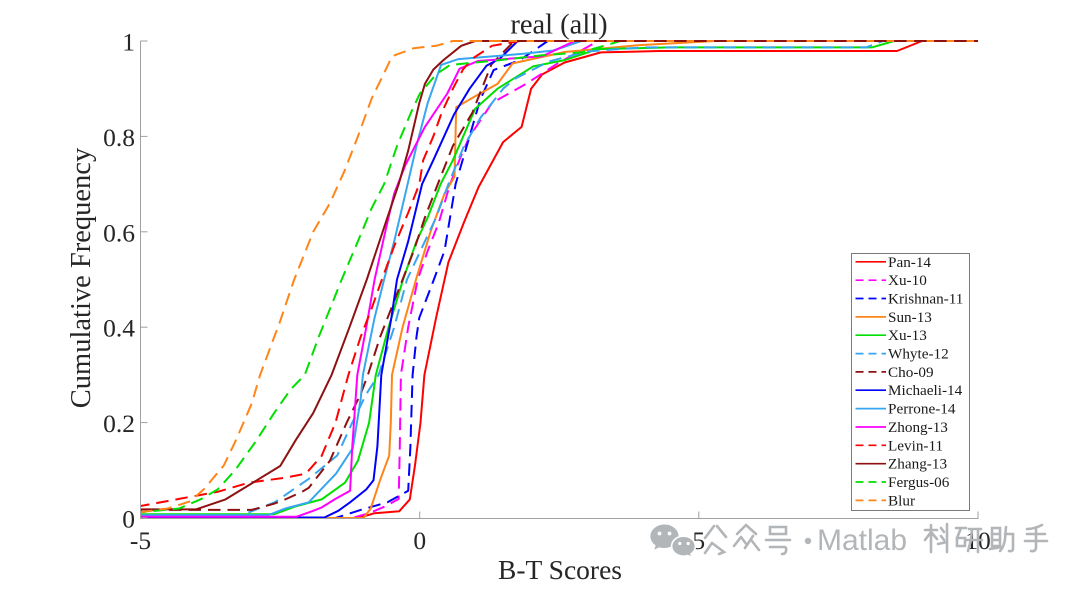 The image size is (1080, 589). I want to click on svg-text: Michaeli-14, so click(925, 390).